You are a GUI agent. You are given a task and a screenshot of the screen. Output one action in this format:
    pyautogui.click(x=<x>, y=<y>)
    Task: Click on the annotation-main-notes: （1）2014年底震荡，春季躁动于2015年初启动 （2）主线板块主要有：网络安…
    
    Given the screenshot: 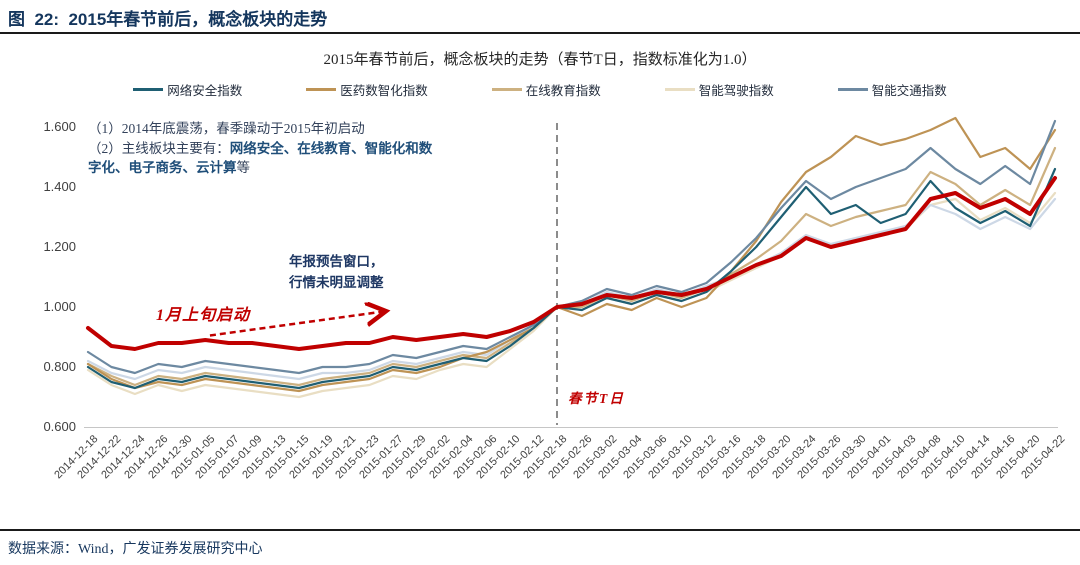 What is the action you would take?
    pyautogui.click(x=265, y=148)
    